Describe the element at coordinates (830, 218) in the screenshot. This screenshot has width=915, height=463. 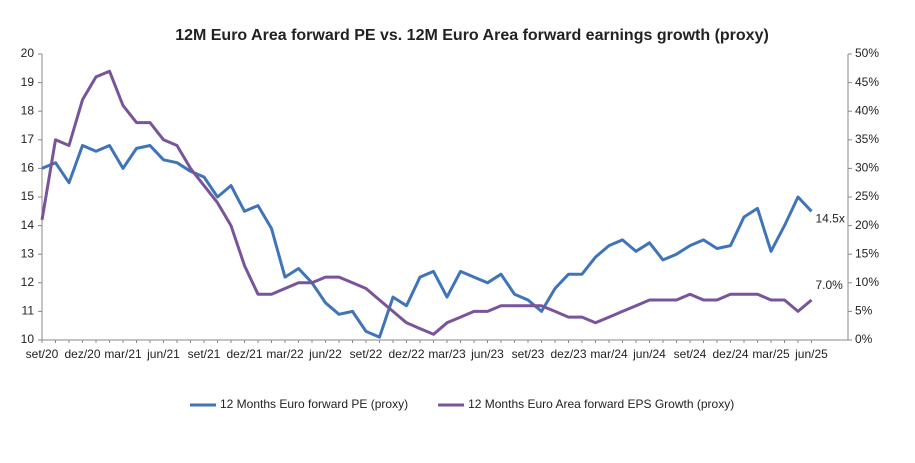
I see `annotation: 14.5x` at that location.